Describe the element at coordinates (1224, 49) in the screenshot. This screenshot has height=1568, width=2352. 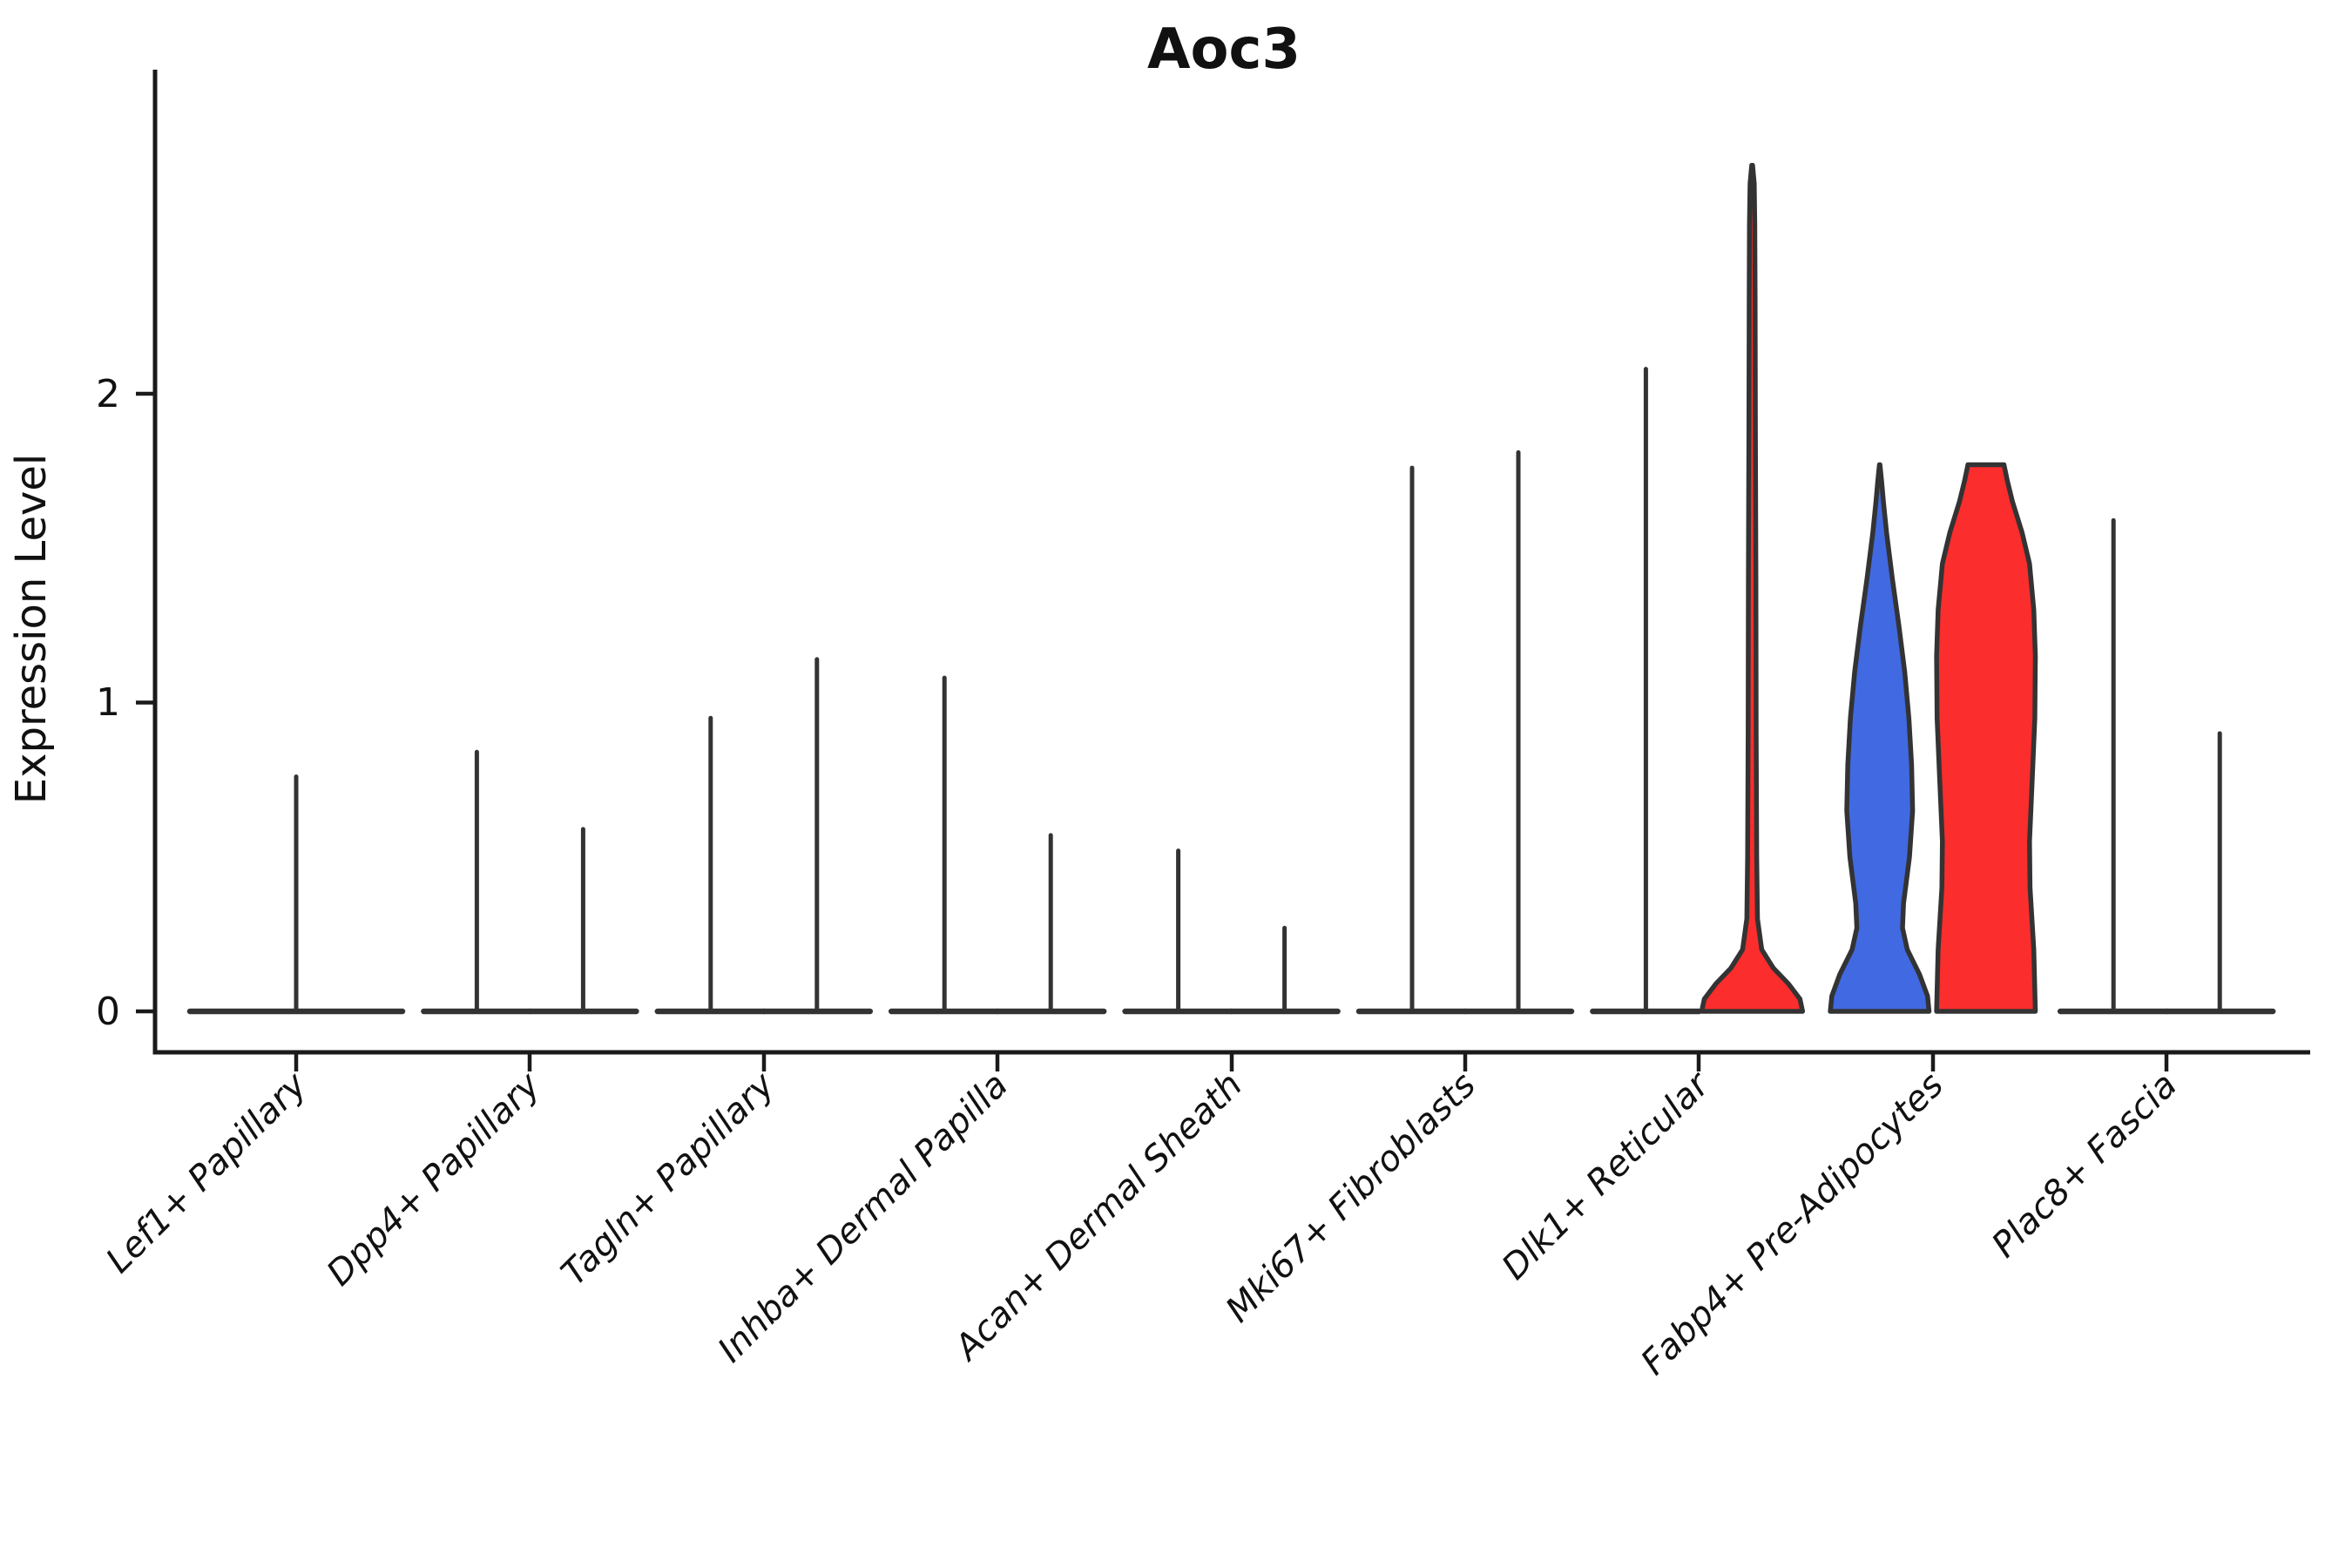
I see `plot-title: Aoc3` at that location.